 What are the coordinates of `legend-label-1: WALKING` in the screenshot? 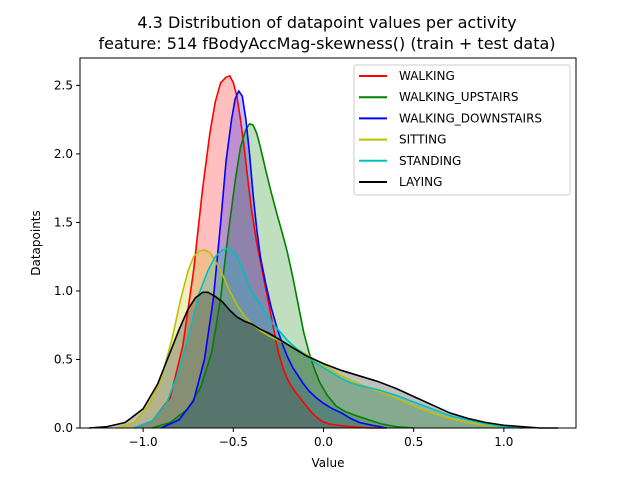 It's located at (427, 76).